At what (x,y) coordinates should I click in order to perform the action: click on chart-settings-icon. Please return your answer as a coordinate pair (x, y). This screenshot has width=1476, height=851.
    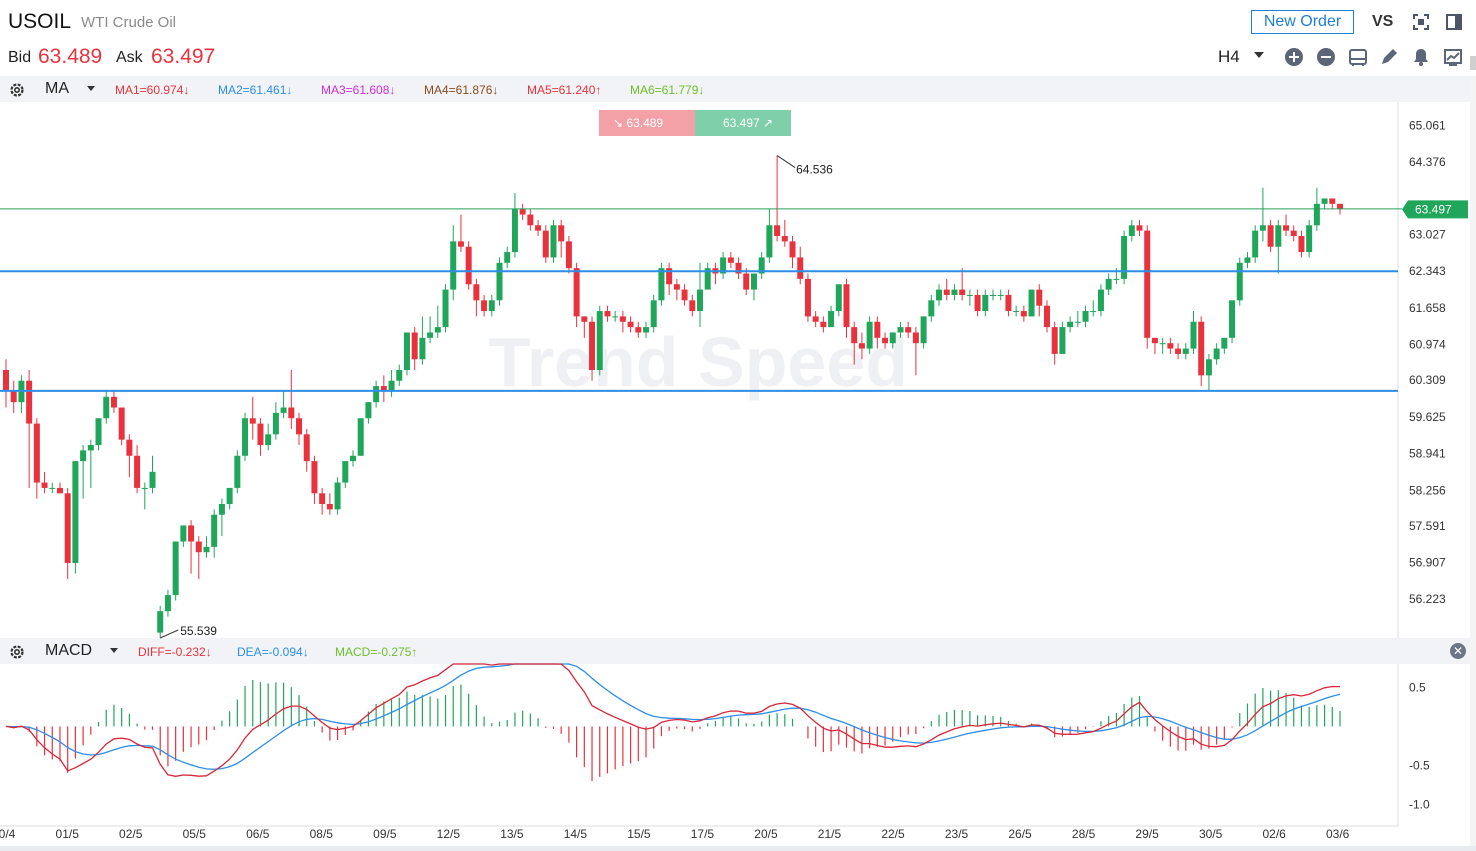
    Looking at the image, I should click on (1453, 57).